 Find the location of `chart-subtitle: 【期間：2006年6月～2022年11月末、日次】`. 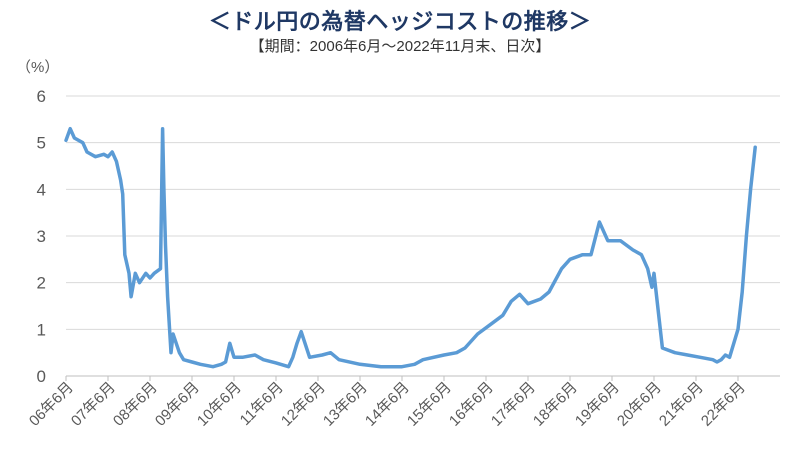

chart-subtitle: 【期間：2006年6月～2022年11月末、日次】 is located at coordinates (400, 46).